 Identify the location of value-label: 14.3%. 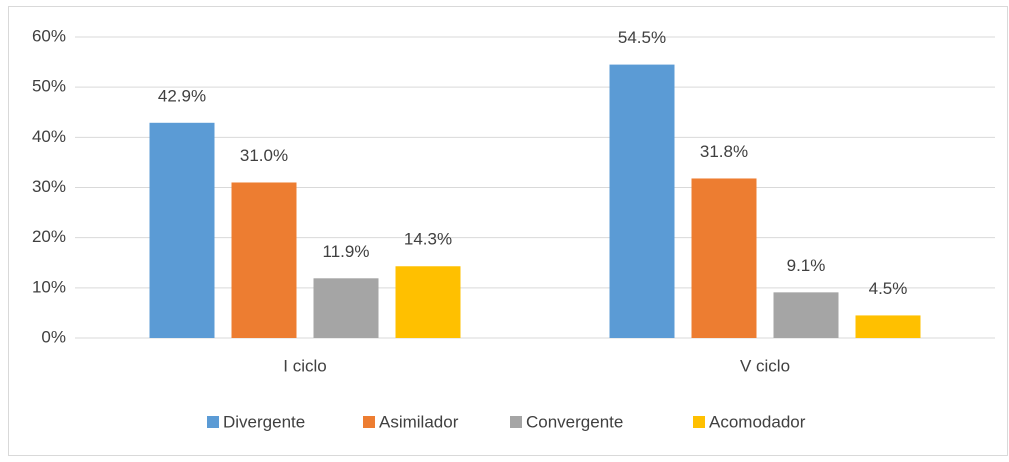
(428, 239).